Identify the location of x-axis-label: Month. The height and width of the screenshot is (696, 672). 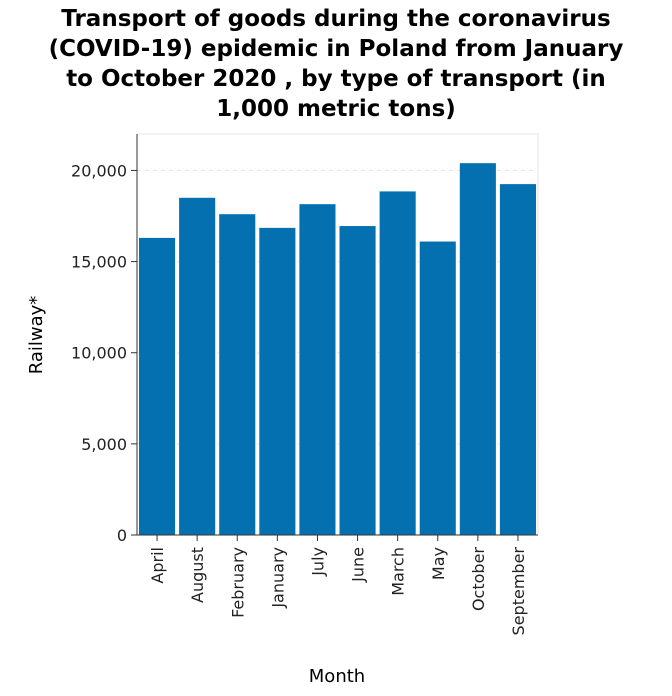
(337, 676).